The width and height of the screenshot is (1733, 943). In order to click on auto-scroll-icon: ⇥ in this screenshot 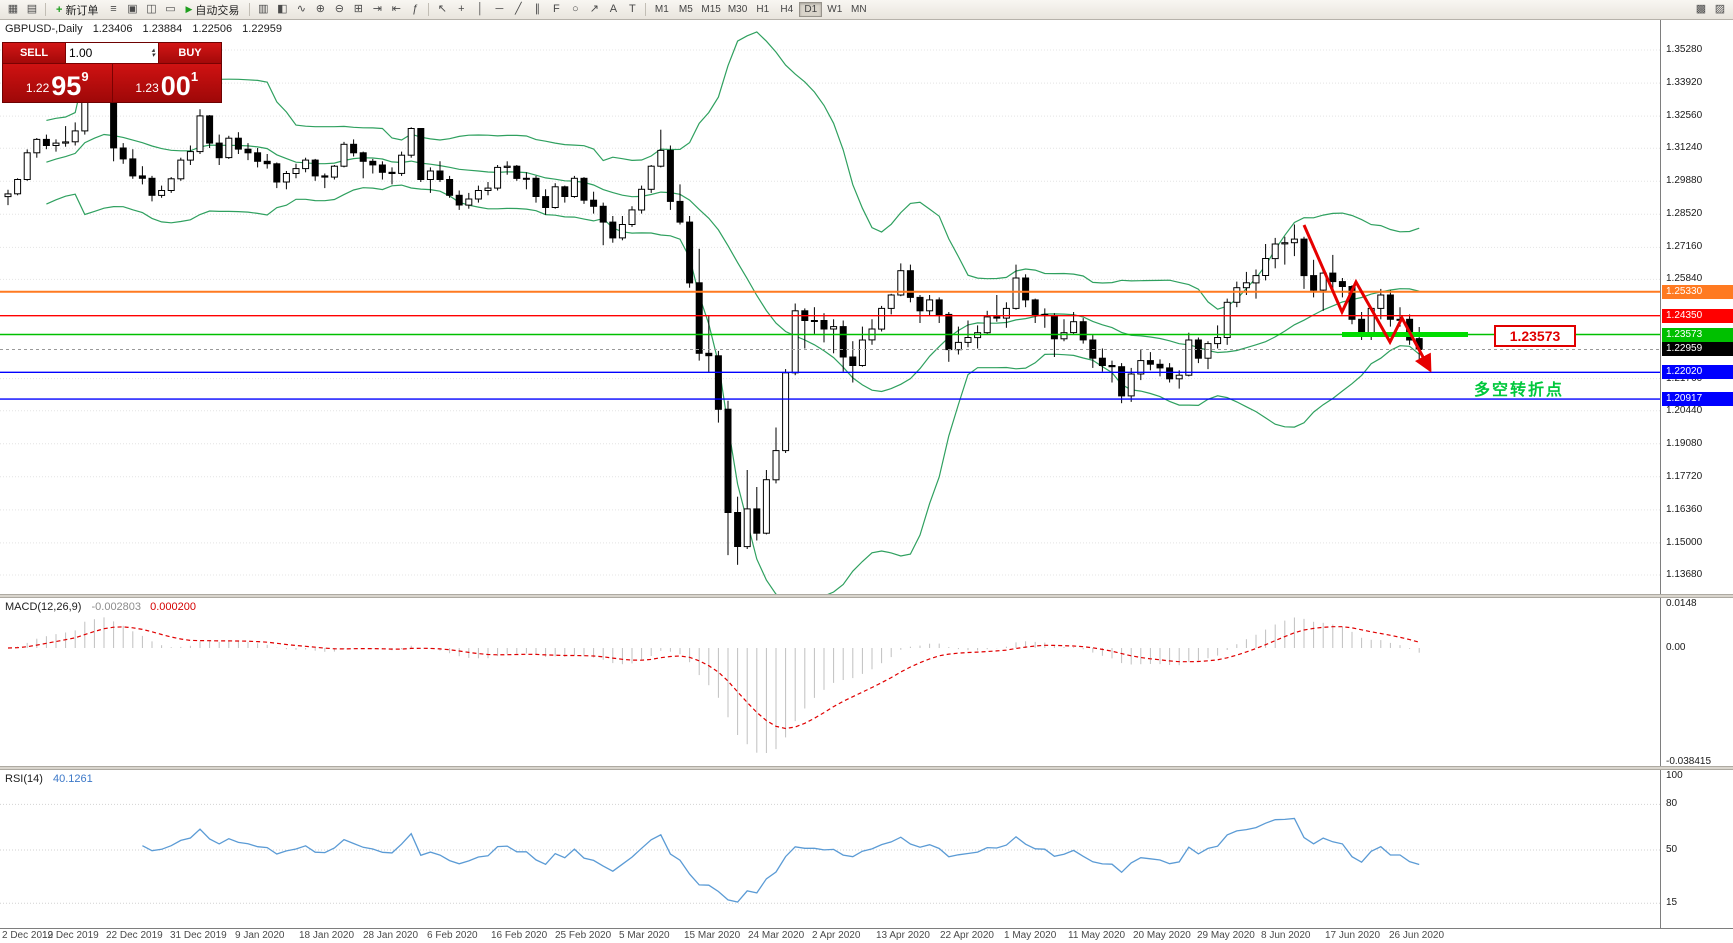, I will do `click(377, 9)`.